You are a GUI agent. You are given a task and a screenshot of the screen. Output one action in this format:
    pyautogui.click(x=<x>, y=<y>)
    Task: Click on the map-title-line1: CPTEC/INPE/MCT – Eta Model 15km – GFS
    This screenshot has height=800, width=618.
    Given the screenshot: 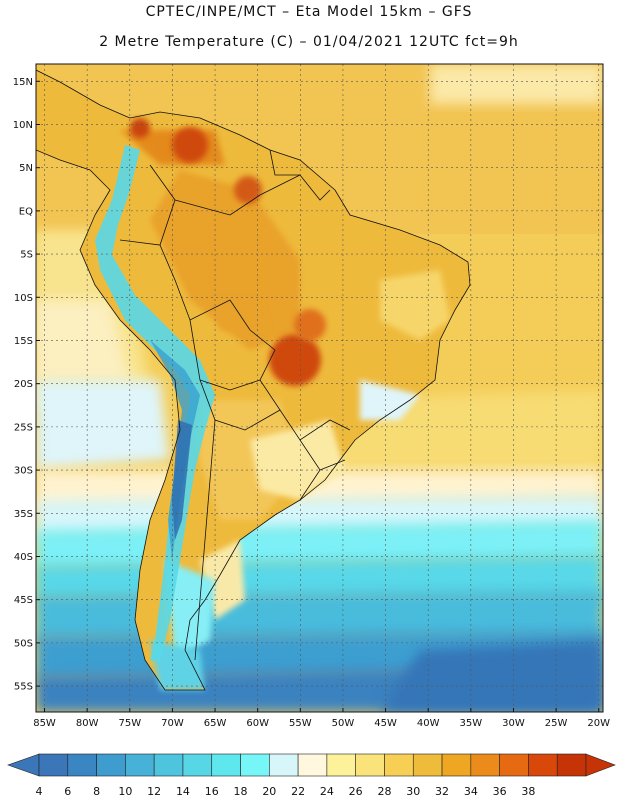 What is the action you would take?
    pyautogui.click(x=309, y=12)
    